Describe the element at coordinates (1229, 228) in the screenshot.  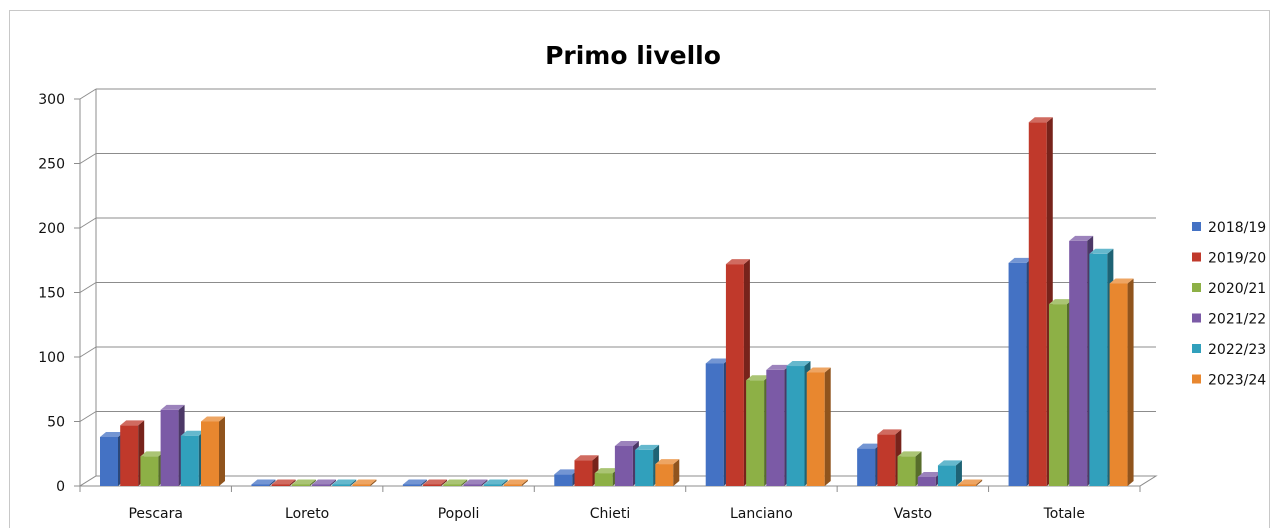
I see `legend-item: 2018/19` at that location.